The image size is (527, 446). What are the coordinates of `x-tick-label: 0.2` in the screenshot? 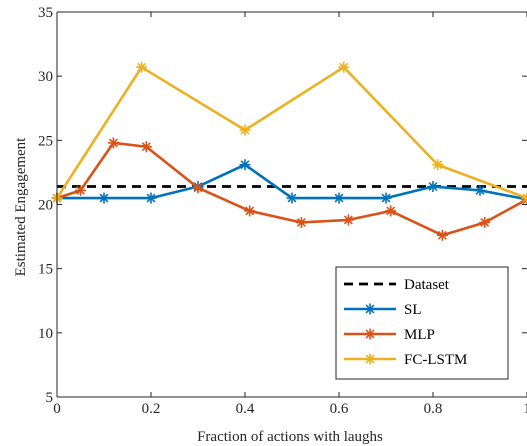 It's located at (151, 409).